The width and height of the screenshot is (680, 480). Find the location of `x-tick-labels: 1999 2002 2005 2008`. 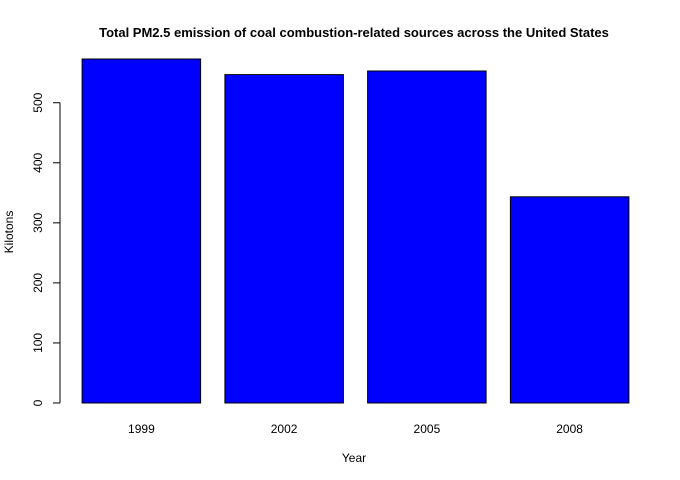

x-tick-labels: 1999 2002 2005 2008 is located at coordinates (355, 429).